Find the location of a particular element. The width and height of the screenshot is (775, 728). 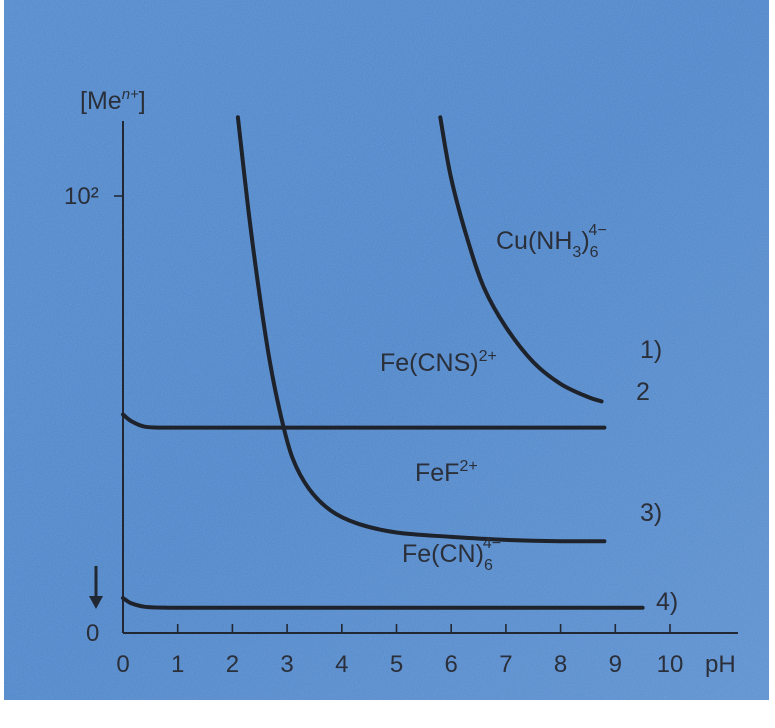

x-axis-label: pH is located at coordinates (720, 664).